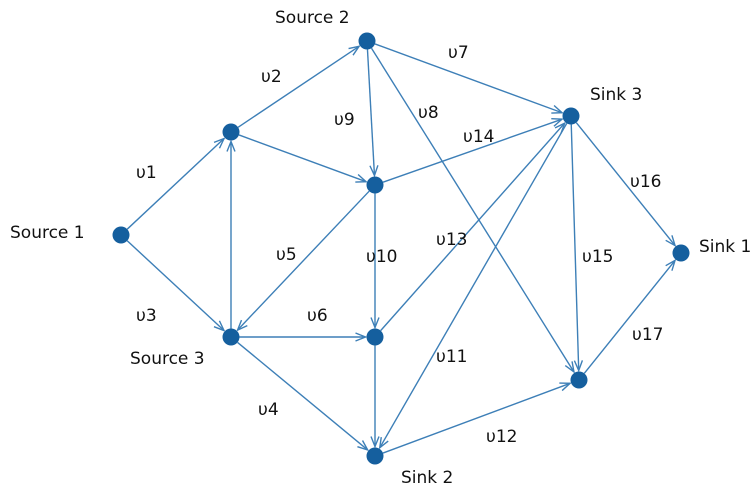 The width and height of the screenshot is (756, 491). Describe the element at coordinates (298, 87) in the screenshot. I see `edge-a-s2` at that location.